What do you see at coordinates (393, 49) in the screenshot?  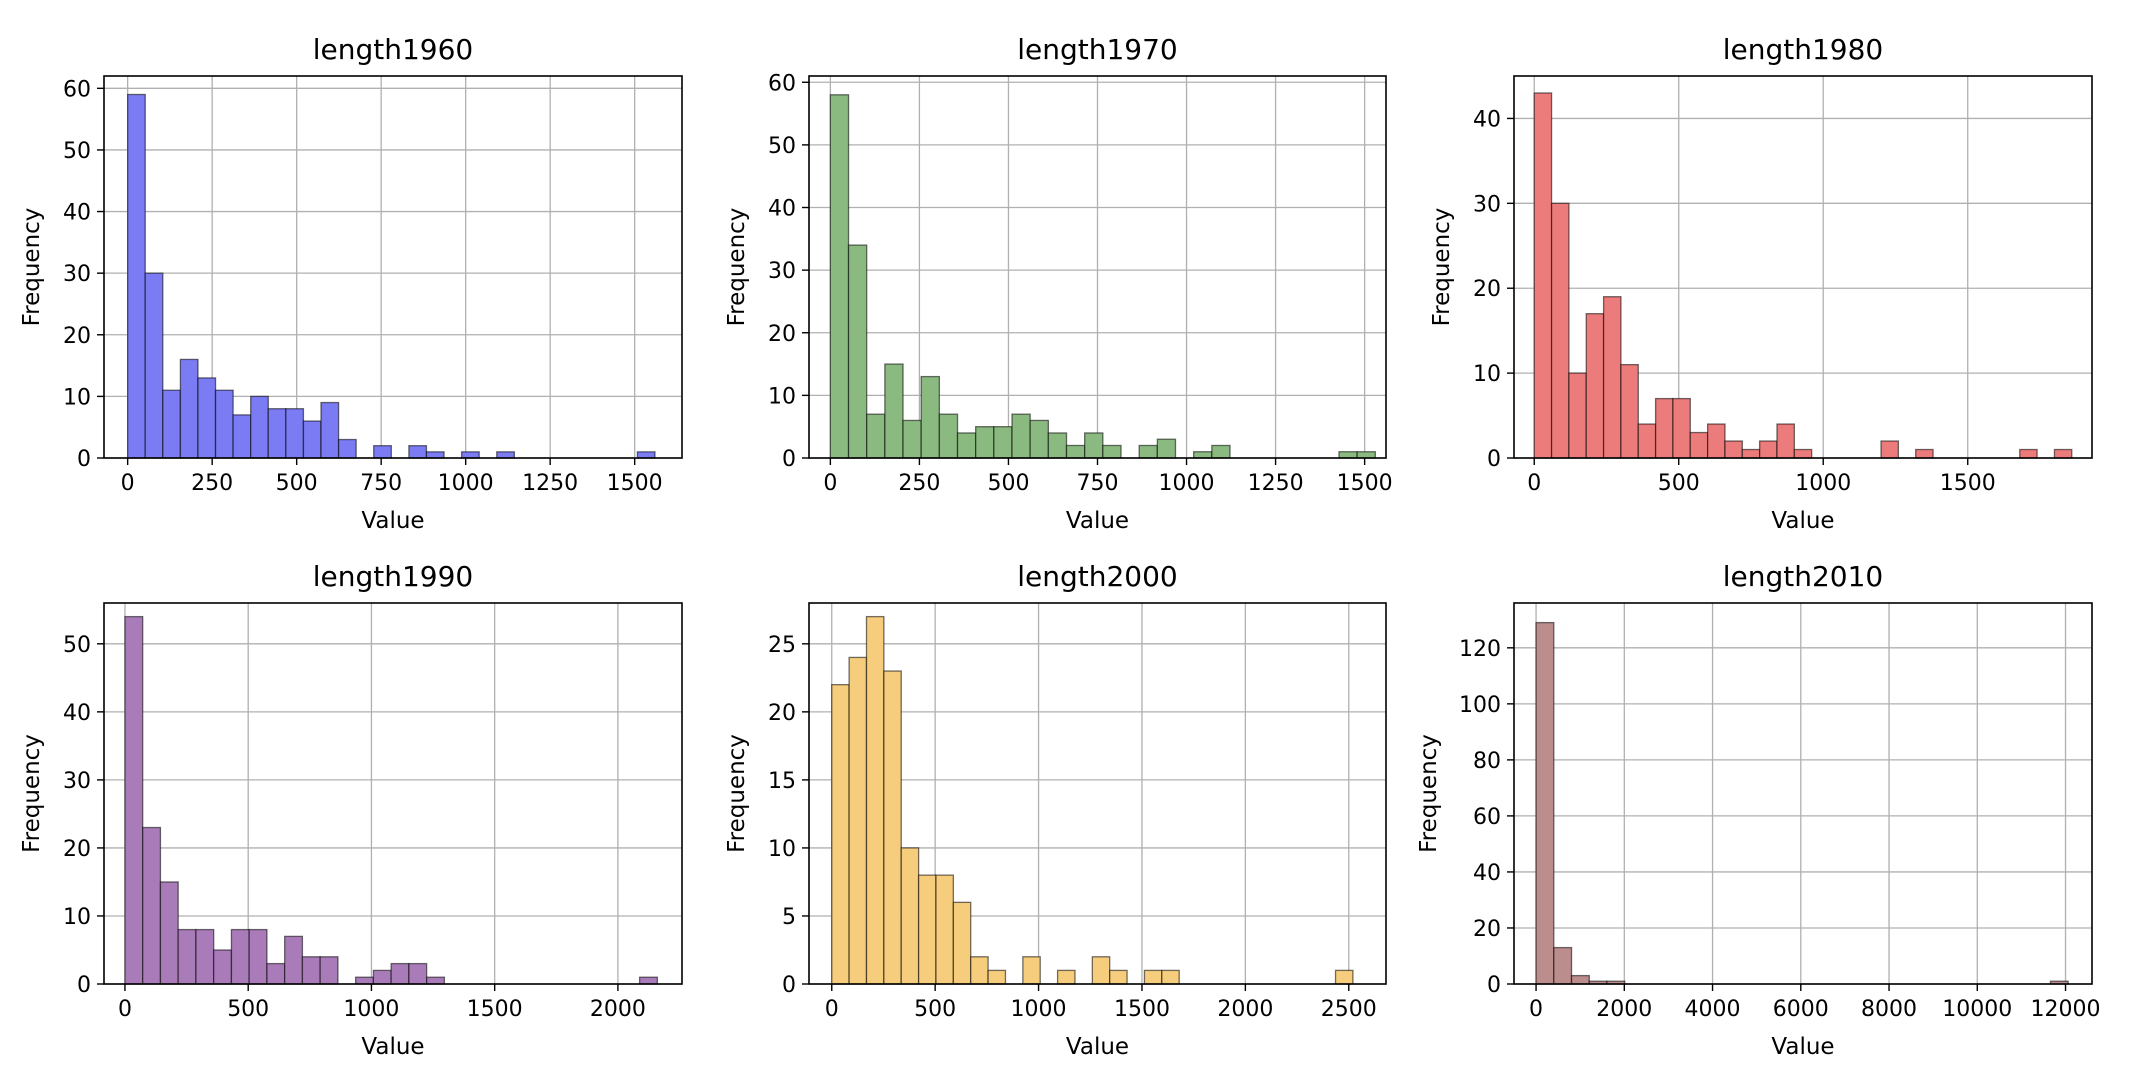 I see `chart-title: length1960` at bounding box center [393, 49].